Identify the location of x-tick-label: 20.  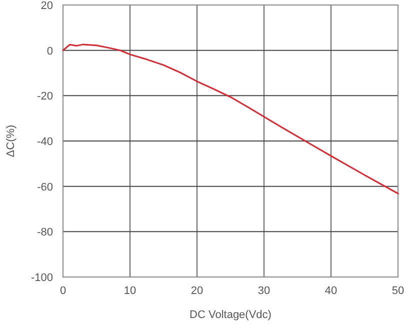
(197, 291).